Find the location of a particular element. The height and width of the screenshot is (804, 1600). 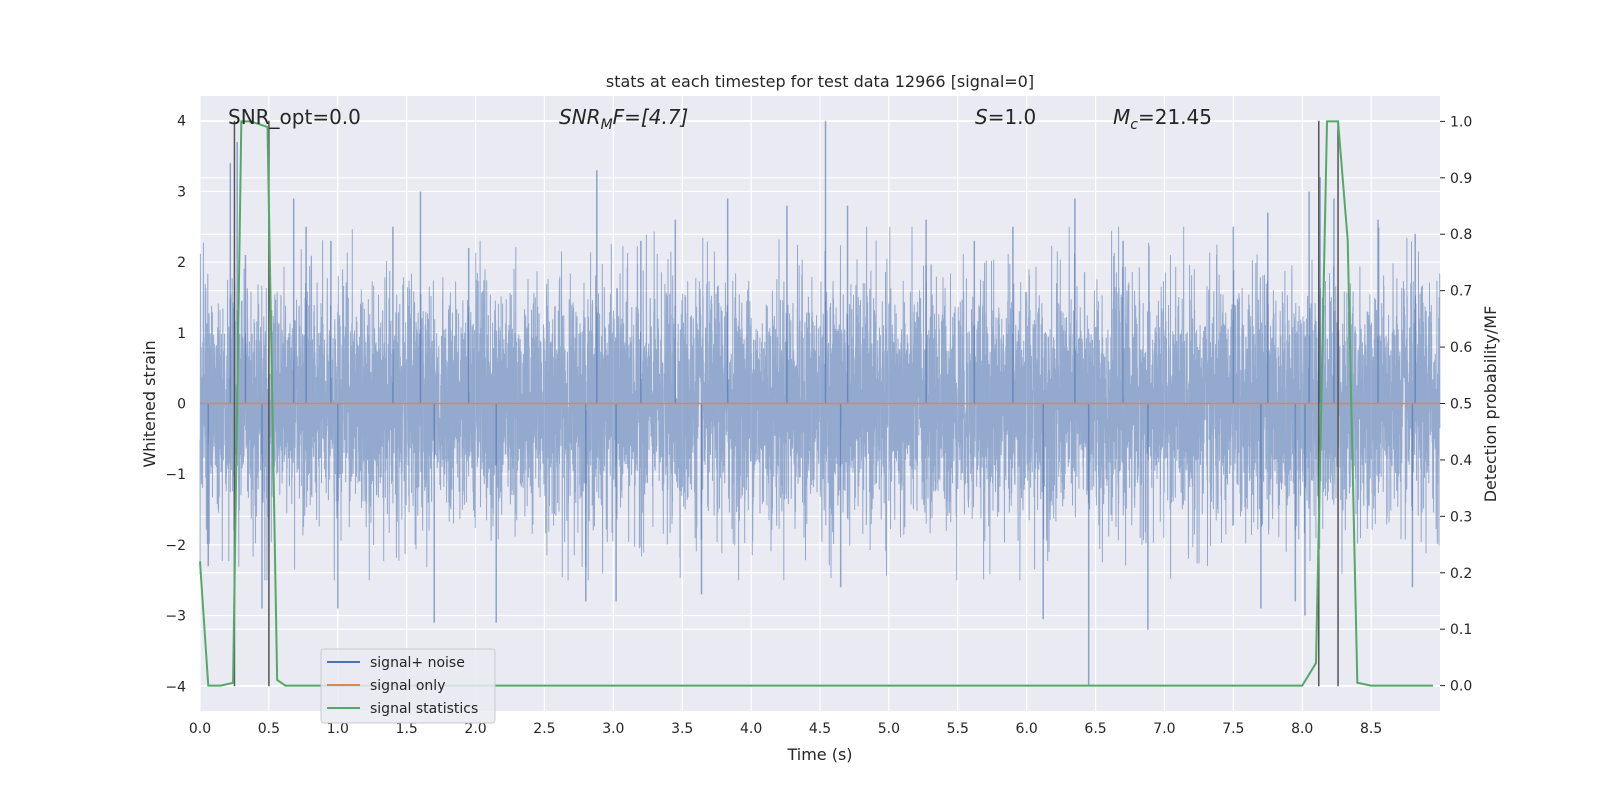

annotation-mc: Mc=21.45 is located at coordinates (1162, 119).